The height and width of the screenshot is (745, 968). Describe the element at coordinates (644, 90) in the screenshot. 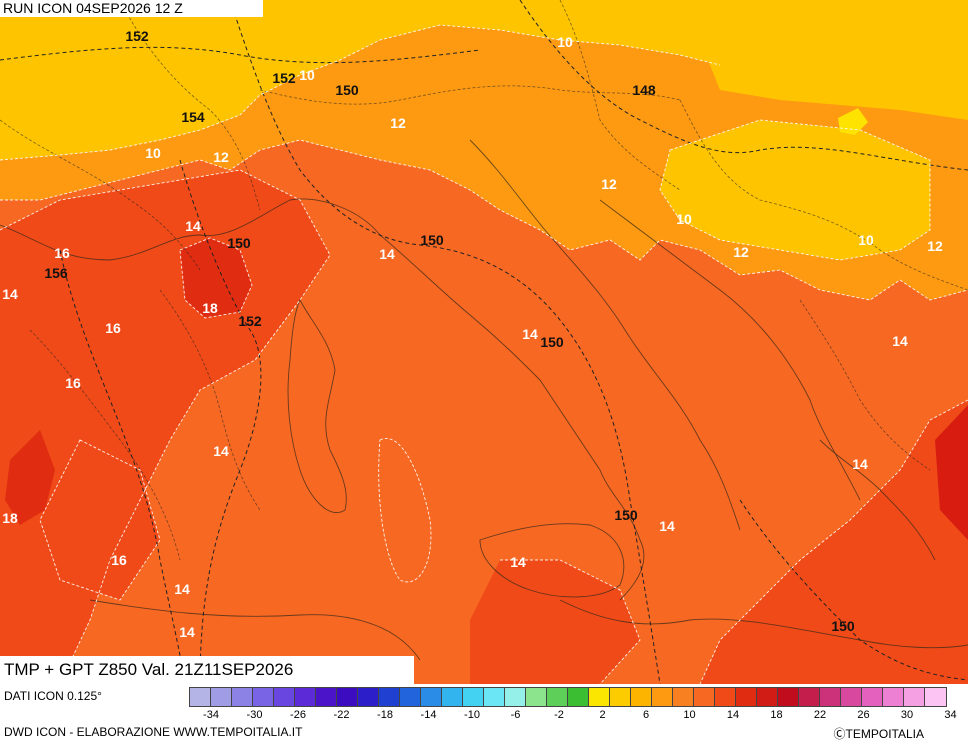

I see `geopotential-label: 148` at that location.